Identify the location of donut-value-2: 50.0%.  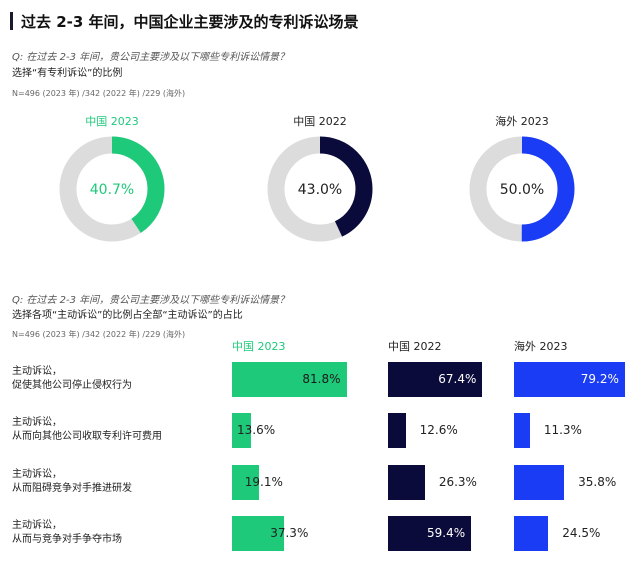
(522, 190).